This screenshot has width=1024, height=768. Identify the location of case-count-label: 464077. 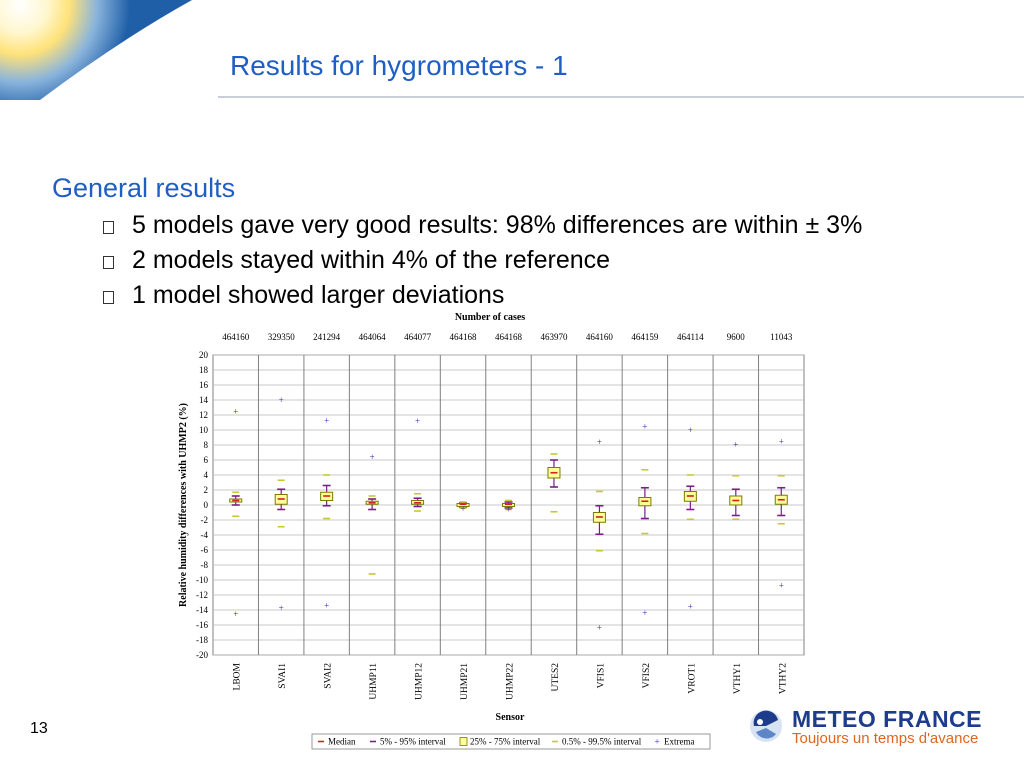
(418, 337).